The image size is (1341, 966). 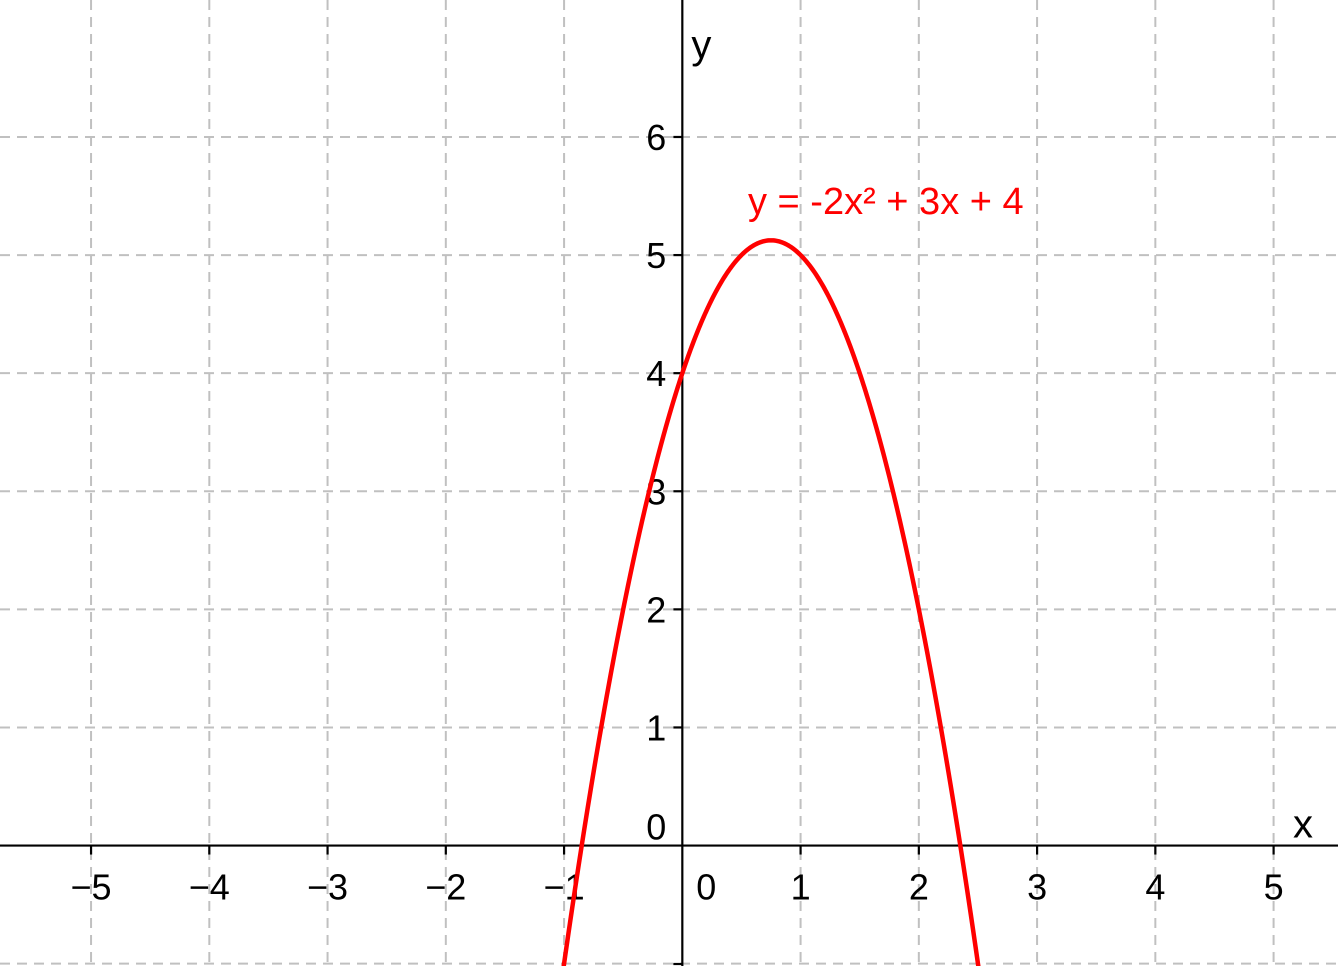 What do you see at coordinates (1274, 887) in the screenshot?
I see `x-tick-label: 5` at bounding box center [1274, 887].